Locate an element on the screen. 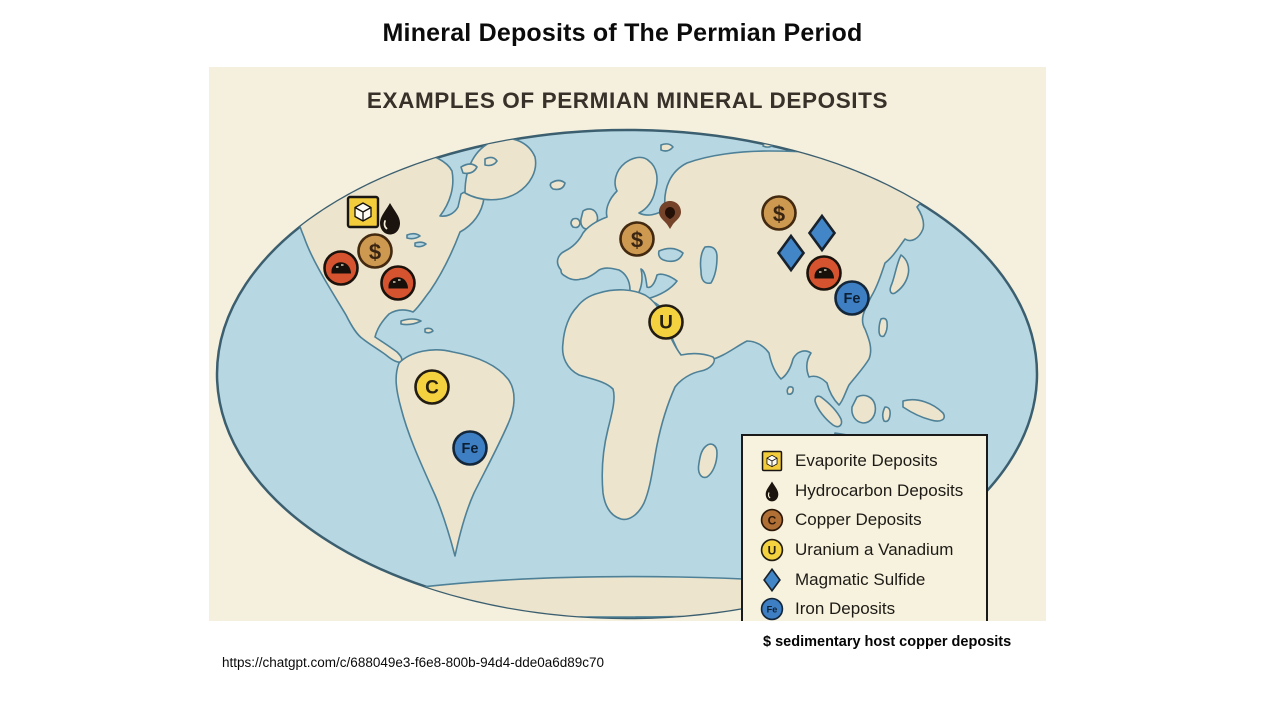 This screenshot has width=1280, height=720. continent-africa is located at coordinates (638, 405).